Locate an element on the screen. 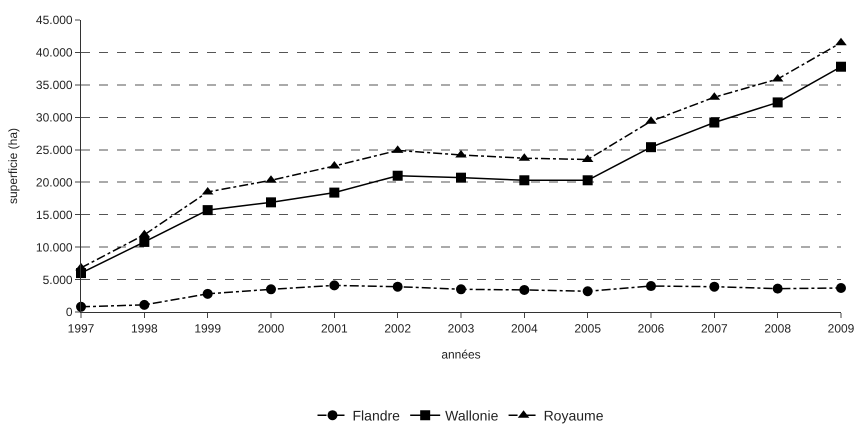 The height and width of the screenshot is (443, 867). y-tick-label: 10.000 is located at coordinates (54, 247).